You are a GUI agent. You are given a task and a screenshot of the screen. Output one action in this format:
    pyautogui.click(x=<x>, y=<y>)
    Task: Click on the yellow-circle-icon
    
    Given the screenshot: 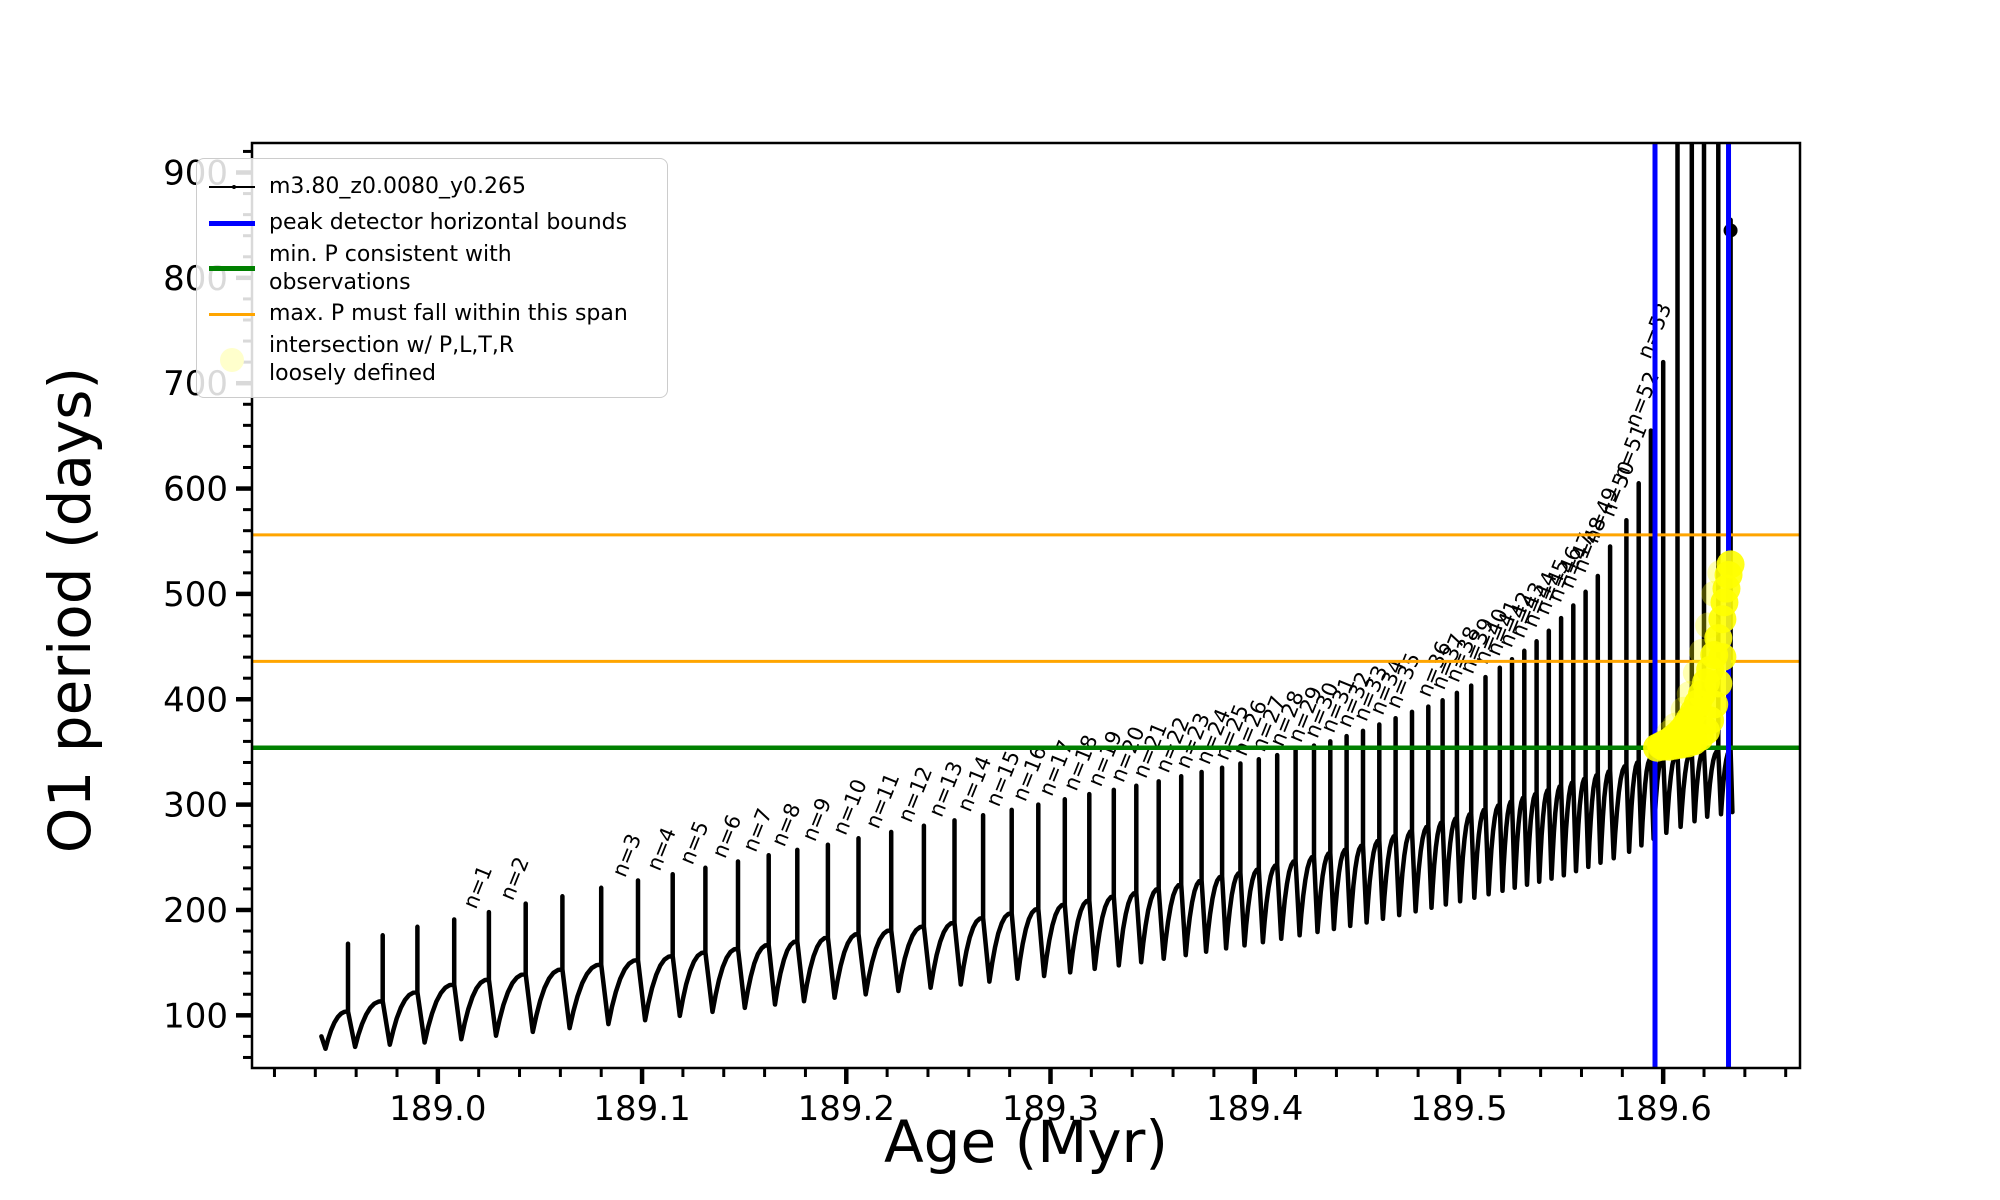 What is the action you would take?
    pyautogui.click(x=232, y=359)
    